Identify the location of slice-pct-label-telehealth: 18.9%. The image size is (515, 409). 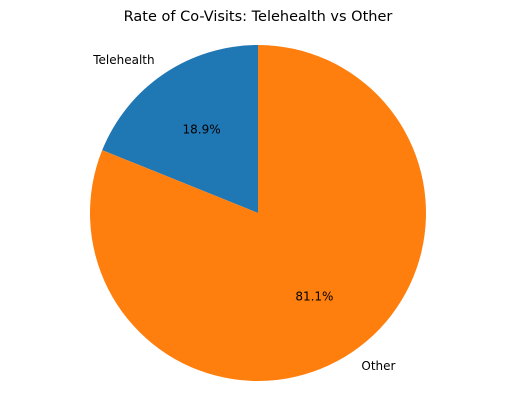
(202, 129).